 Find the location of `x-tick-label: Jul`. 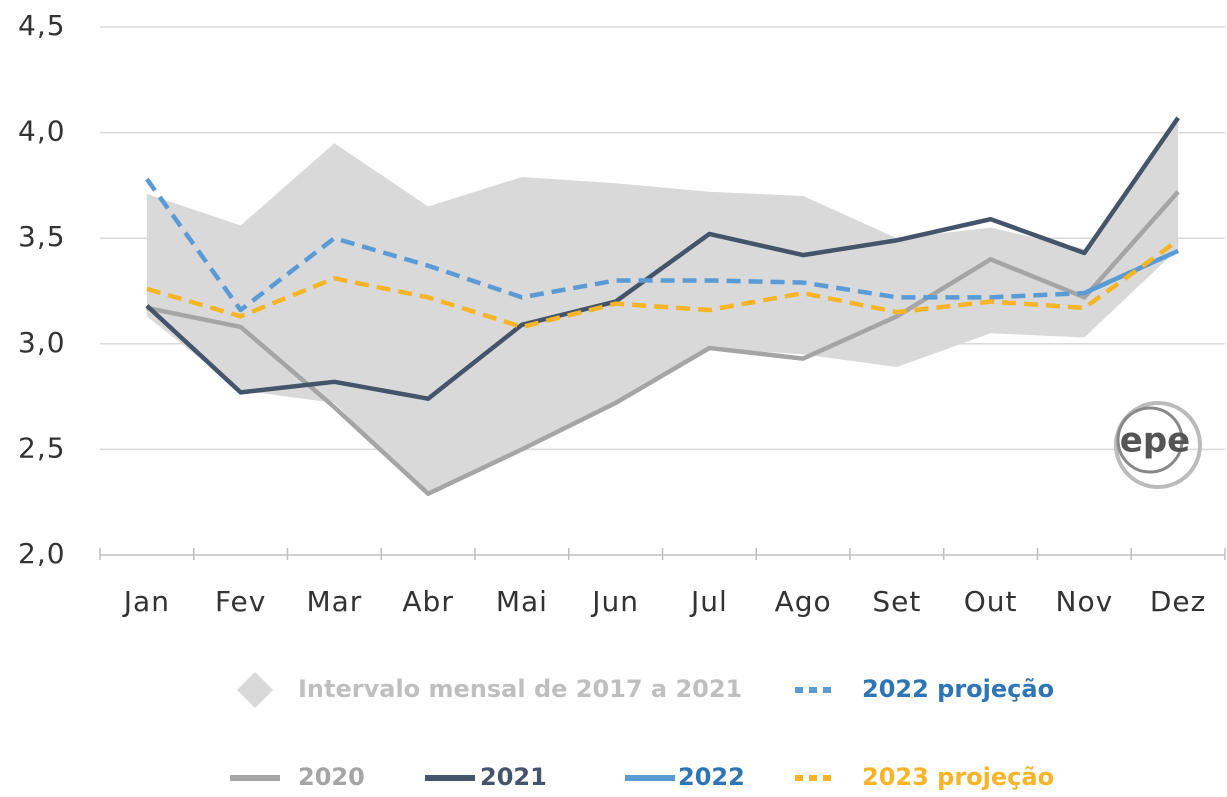

x-tick-label: Jul is located at coordinates (708, 601).